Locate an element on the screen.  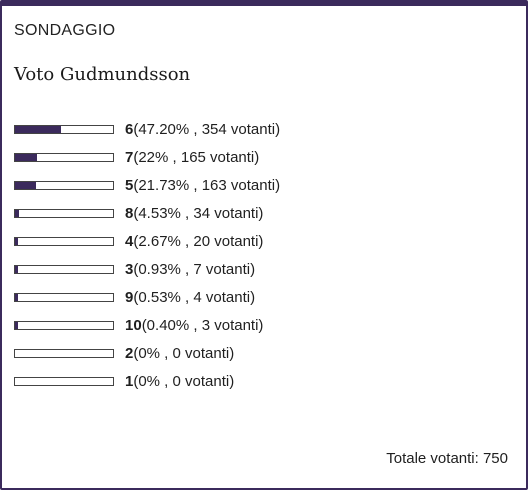
option-detail: (22% , 165 votanti) is located at coordinates (196, 157).